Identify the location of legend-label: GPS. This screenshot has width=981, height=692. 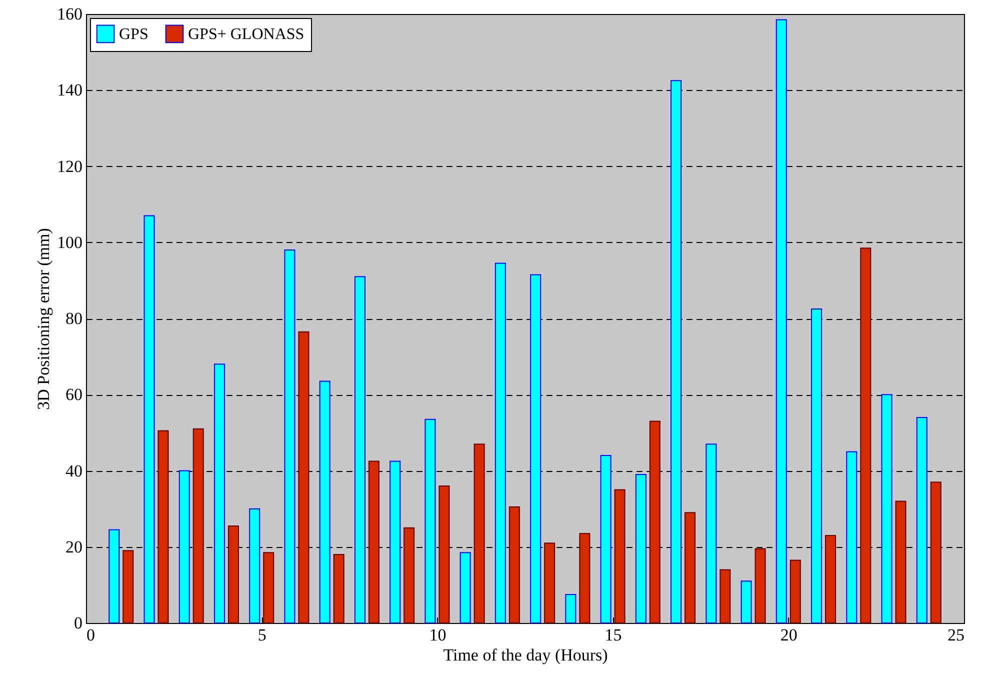
(133, 34).